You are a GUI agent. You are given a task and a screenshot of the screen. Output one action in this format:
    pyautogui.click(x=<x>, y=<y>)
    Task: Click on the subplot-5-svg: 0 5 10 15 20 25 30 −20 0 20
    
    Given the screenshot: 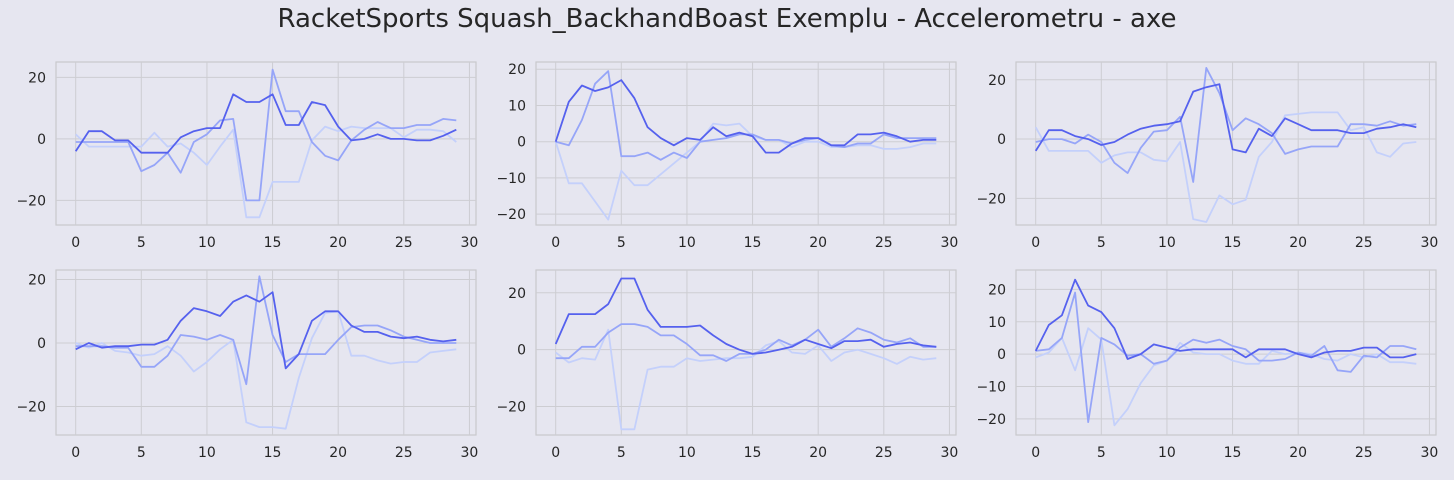 What is the action you would take?
    pyautogui.click(x=727, y=365)
    